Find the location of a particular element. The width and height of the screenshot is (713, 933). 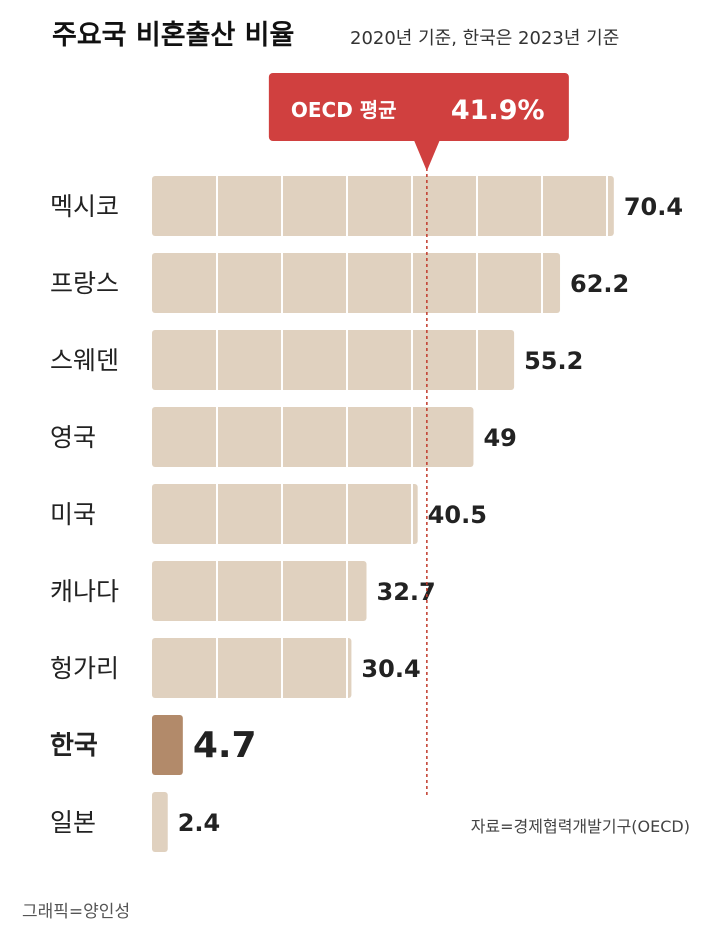

value-label: 62.2 is located at coordinates (599, 284).